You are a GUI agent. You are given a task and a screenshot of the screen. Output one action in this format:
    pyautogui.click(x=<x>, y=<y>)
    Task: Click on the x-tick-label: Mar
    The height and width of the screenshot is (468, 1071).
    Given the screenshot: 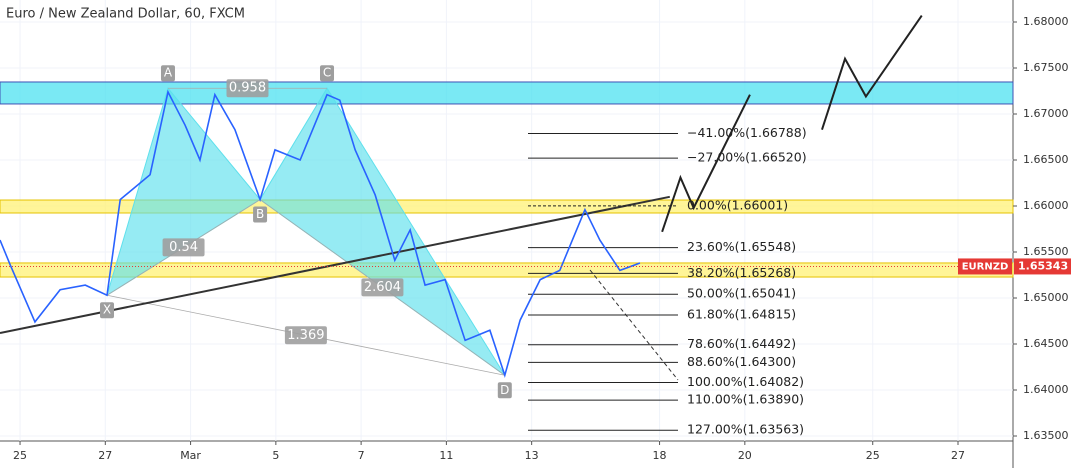 What is the action you would take?
    pyautogui.click(x=190, y=455)
    